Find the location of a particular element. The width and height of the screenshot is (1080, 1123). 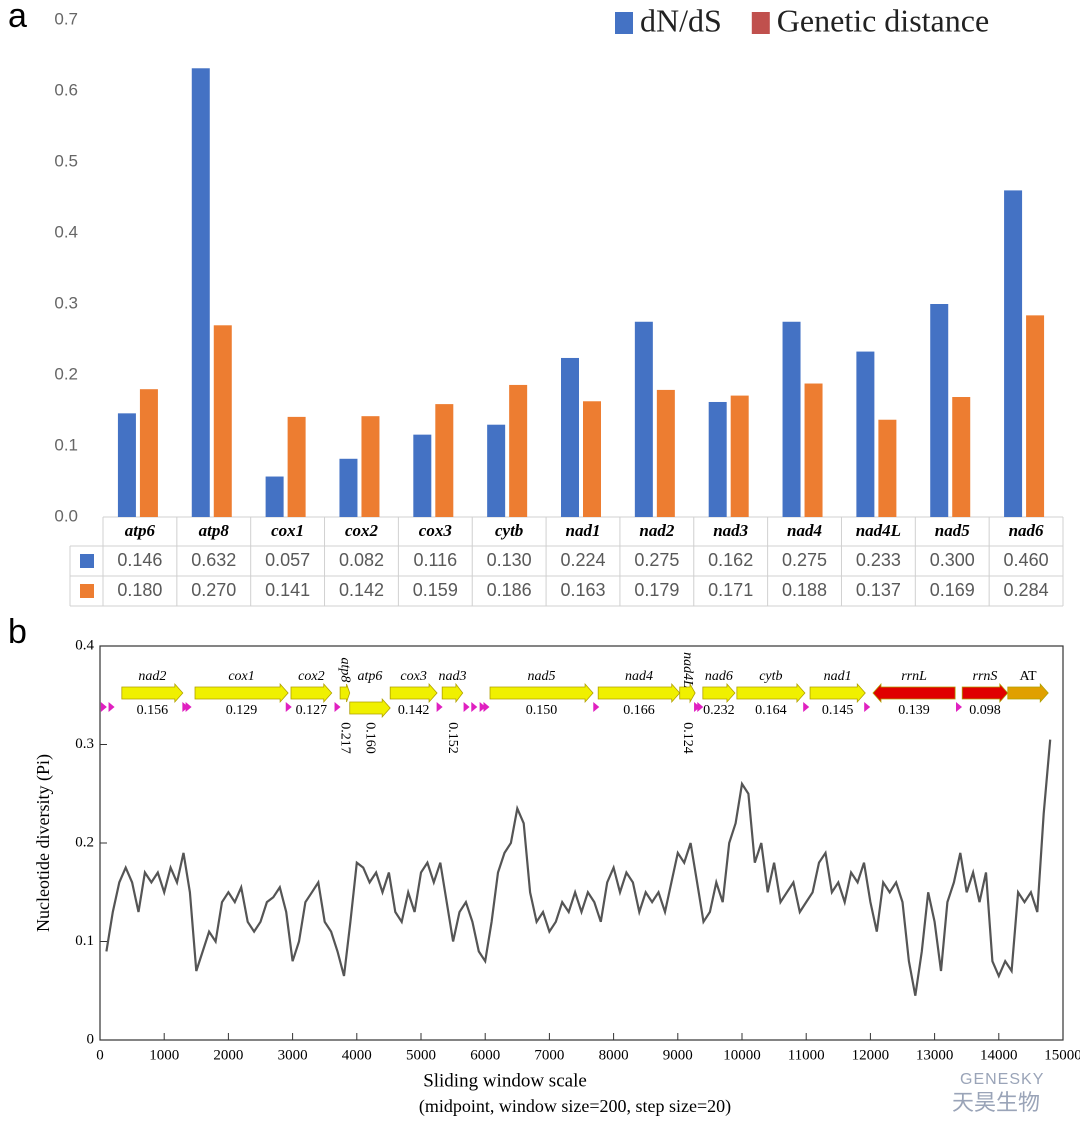

gene-label: AT is located at coordinates (1028, 676).